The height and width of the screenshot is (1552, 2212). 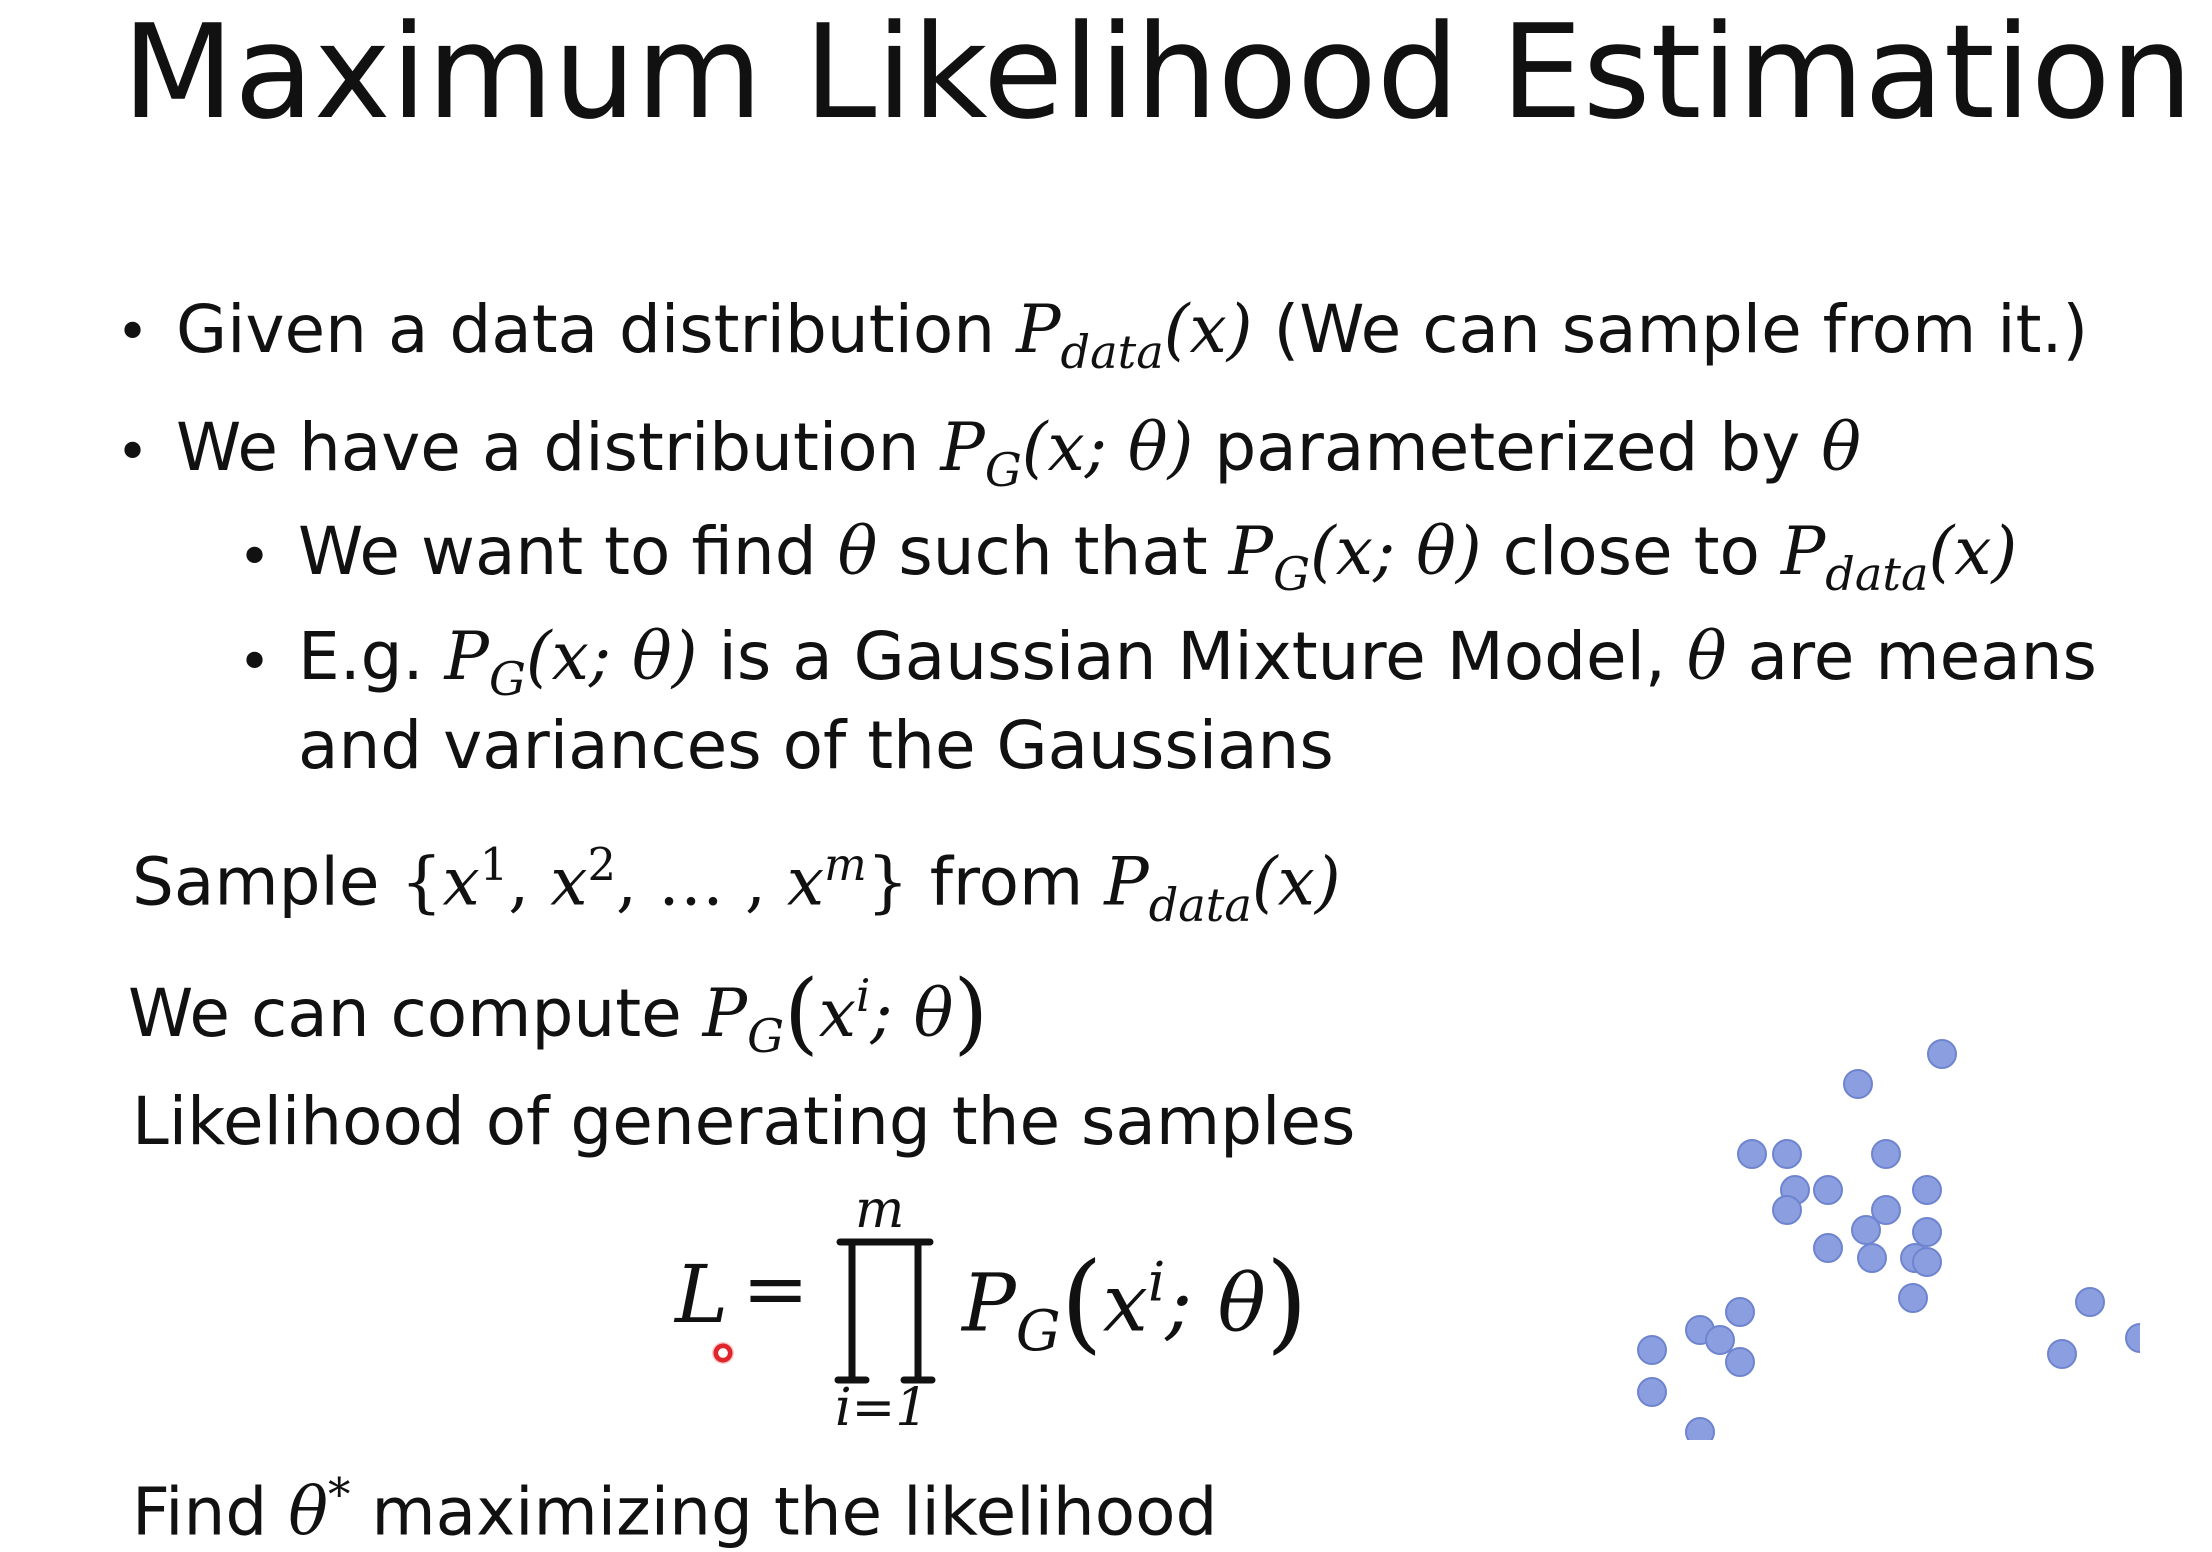 I want to click on equation-L: L, so click(x=702, y=1294).